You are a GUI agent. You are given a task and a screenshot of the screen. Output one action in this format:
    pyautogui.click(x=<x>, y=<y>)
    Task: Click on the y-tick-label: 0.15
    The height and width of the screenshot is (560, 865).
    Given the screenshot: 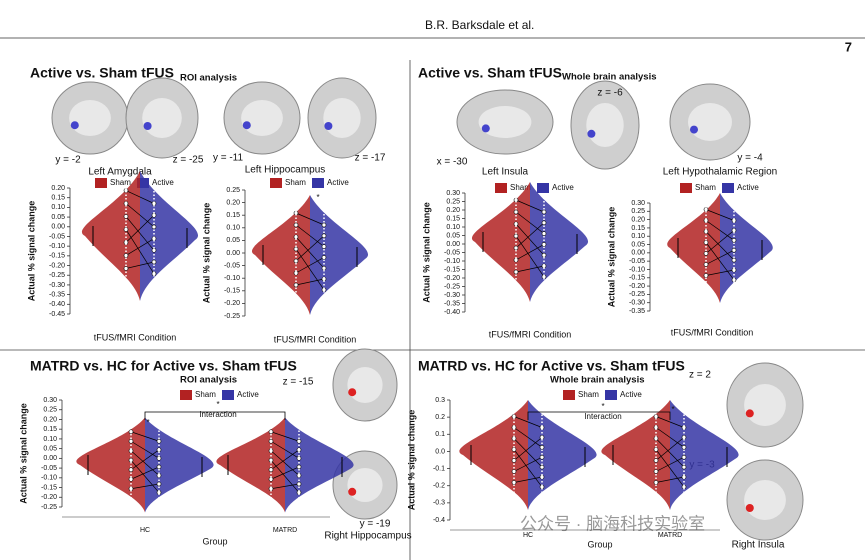 What is the action you would take?
    pyautogui.click(x=638, y=228)
    